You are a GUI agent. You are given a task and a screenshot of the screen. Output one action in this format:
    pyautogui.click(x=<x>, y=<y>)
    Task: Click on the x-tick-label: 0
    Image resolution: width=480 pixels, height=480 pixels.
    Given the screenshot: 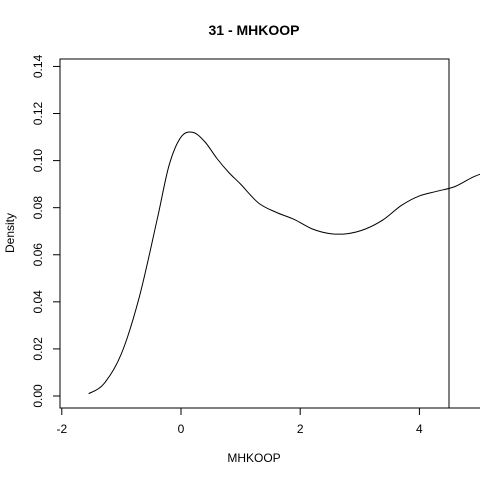 What is the action you would take?
    pyautogui.click(x=181, y=429)
    